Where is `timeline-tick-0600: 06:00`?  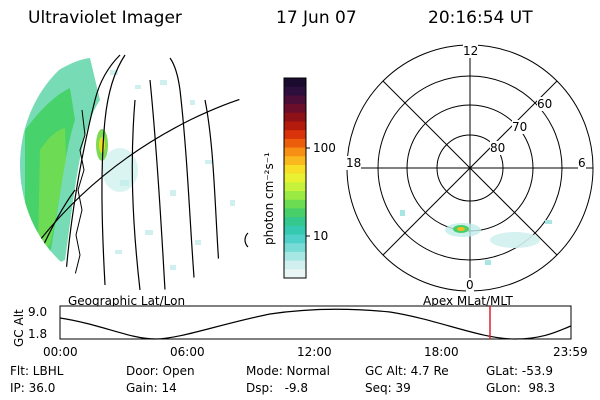 timeline-tick-0600: 06:00 is located at coordinates (187, 352).